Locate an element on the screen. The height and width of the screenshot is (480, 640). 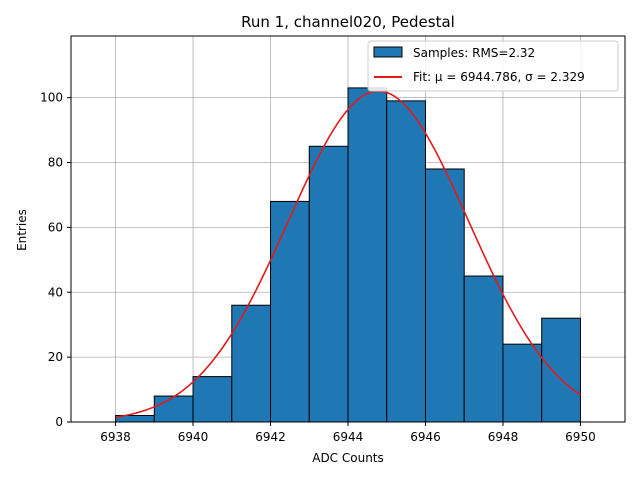
legend-histogram-swatch is located at coordinates (388, 52).